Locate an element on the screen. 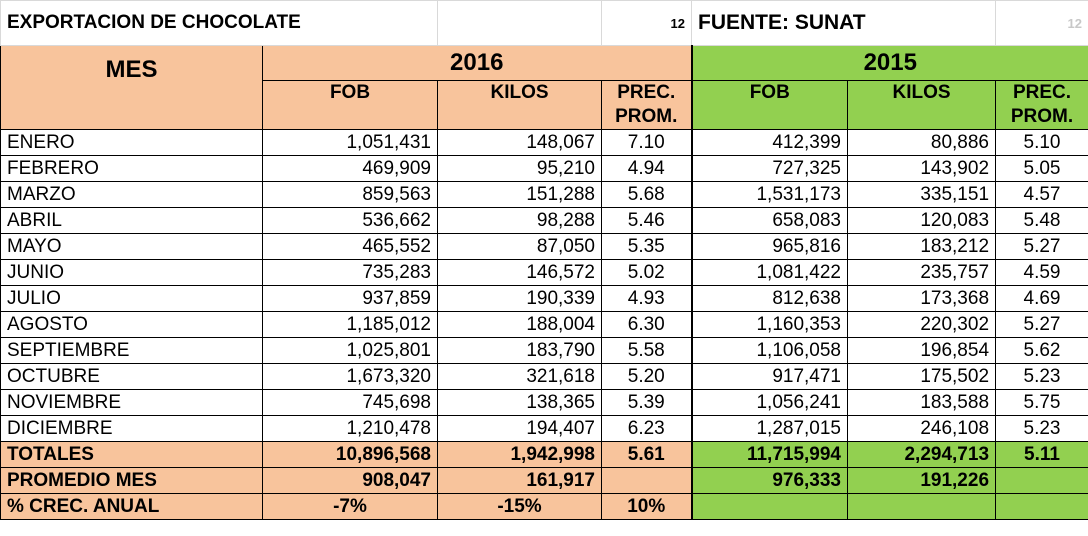  mes-cell: AGOSTO is located at coordinates (131, 324).